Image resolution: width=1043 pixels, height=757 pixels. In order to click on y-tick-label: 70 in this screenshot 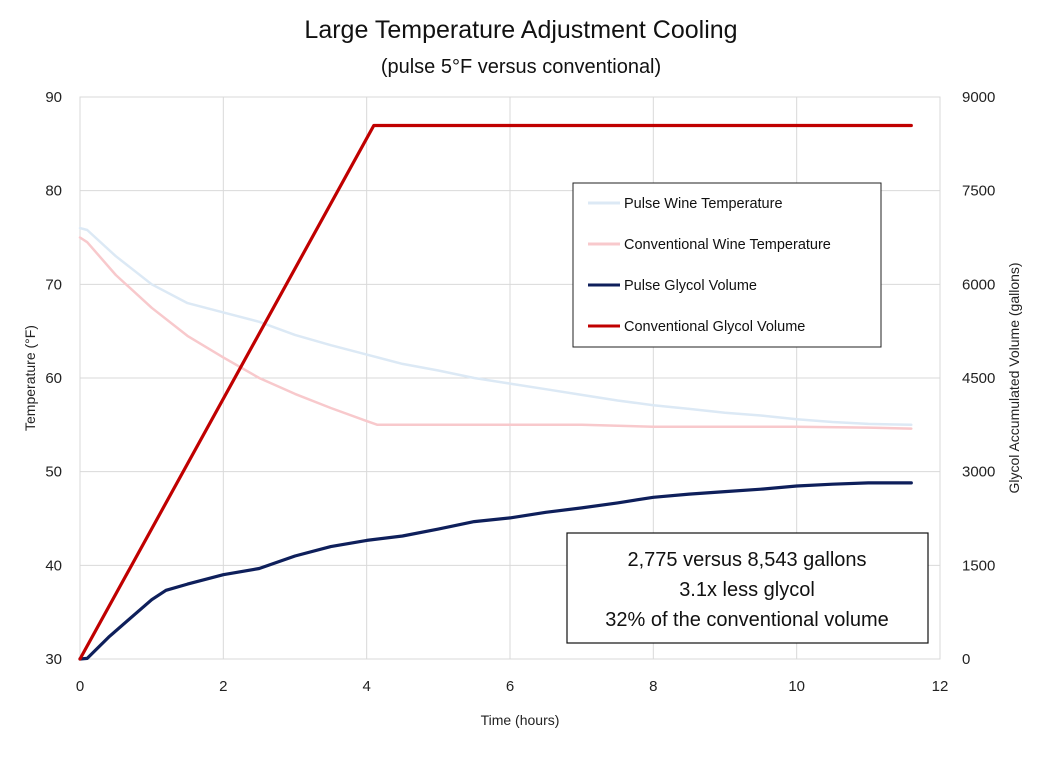, I will do `click(53, 284)`.